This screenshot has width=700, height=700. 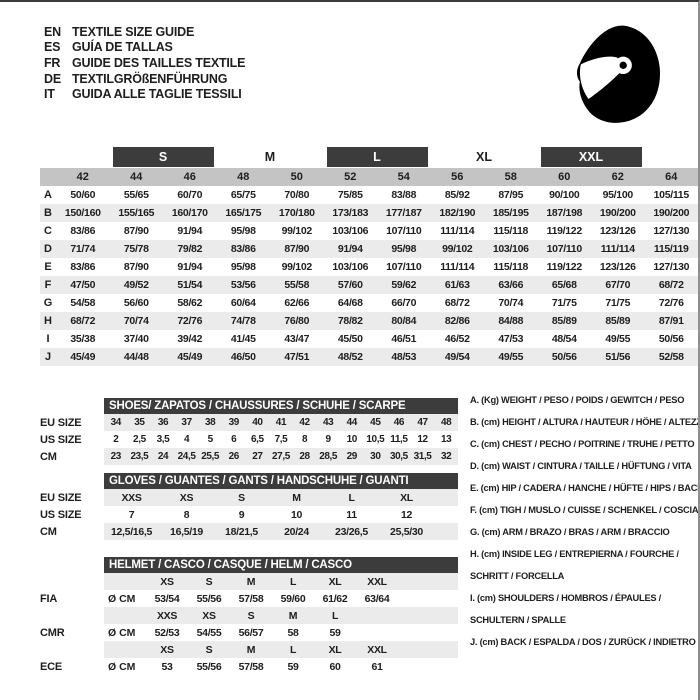 I want to click on helmet-size-row: XS S M L XL XXL, so click(x=249, y=649).